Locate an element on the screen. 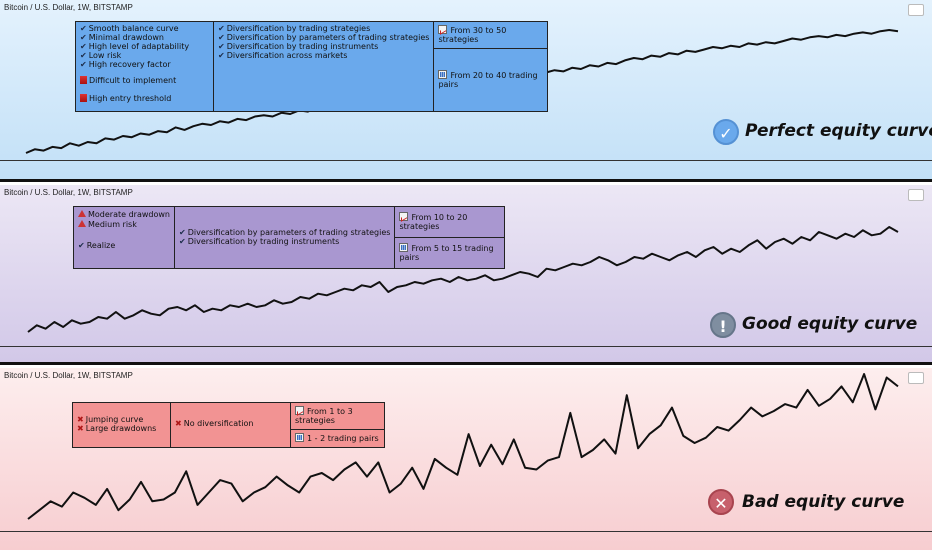 The height and width of the screenshot is (550, 932). diversification-text: Diversification by trading strategies is located at coordinates (298, 28).